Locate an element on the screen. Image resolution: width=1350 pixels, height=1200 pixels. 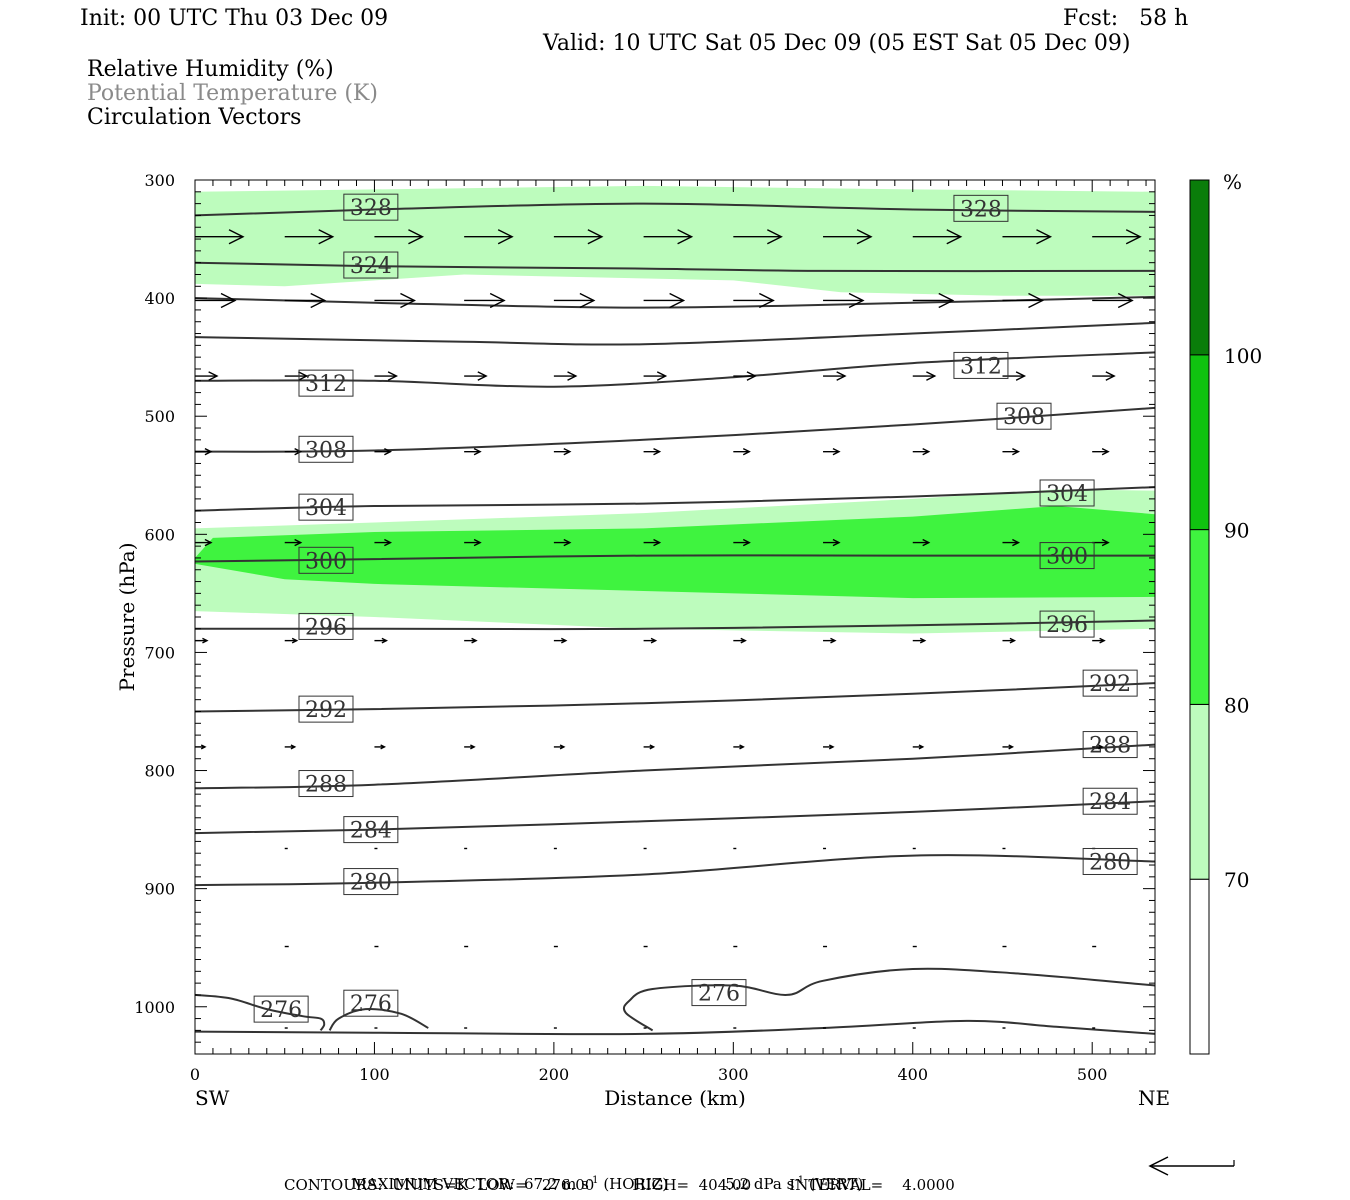
max-vector-label: MAXIMUM VECTOR: is located at coordinates (433, 1184).